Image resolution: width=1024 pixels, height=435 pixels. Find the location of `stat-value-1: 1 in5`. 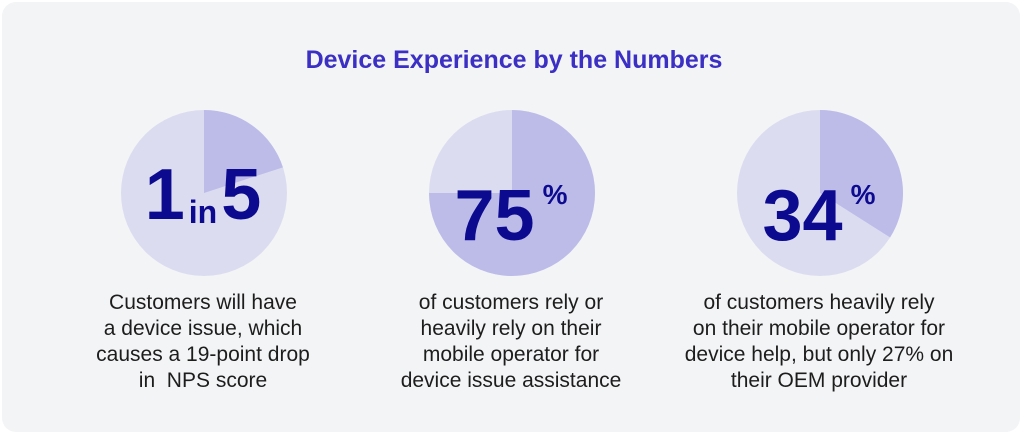

stat-value-1: 1 in5 is located at coordinates (203, 195).